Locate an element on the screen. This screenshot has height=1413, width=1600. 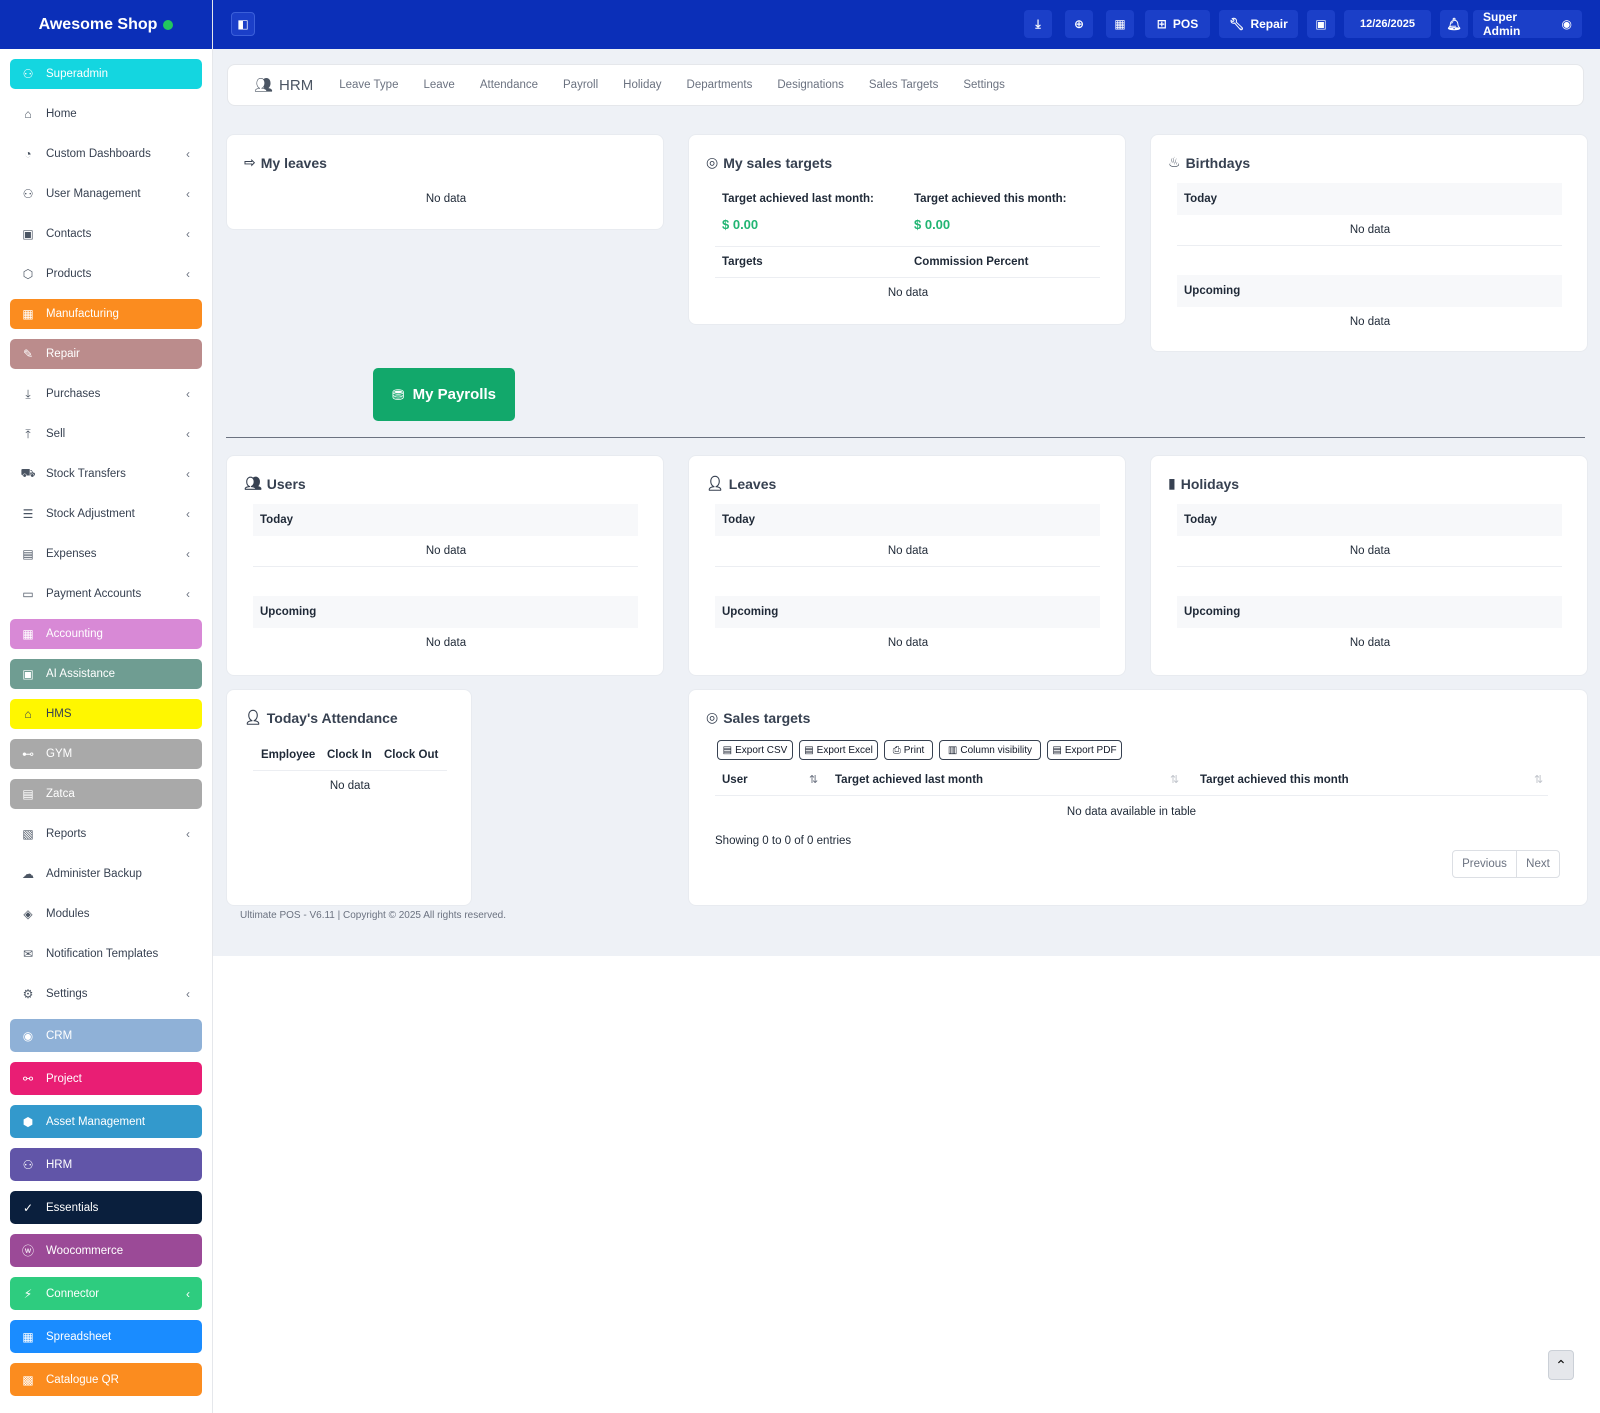
tab-sales-targets: Sales Targets is located at coordinates (903, 85).